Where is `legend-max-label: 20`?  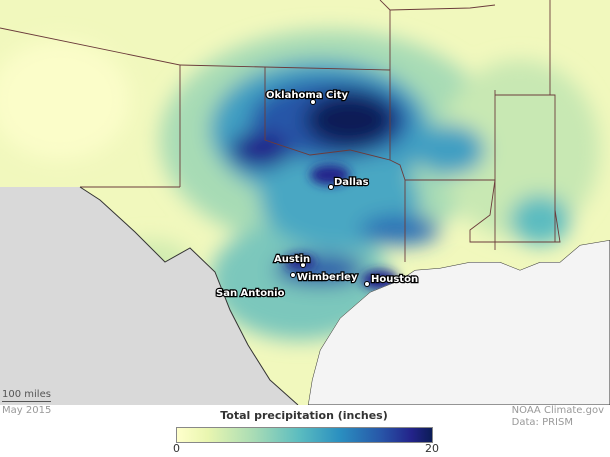 legend-max-label: 20 is located at coordinates (432, 448).